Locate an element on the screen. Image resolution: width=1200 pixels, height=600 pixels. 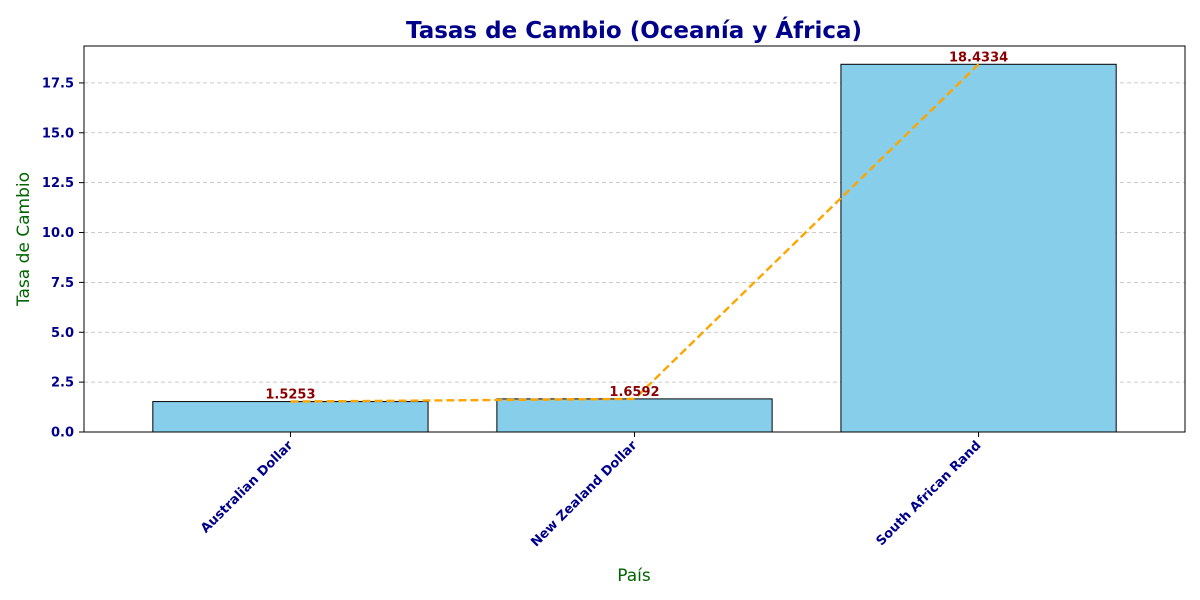
x-tick-label: Australian Dollar is located at coordinates (247, 487).